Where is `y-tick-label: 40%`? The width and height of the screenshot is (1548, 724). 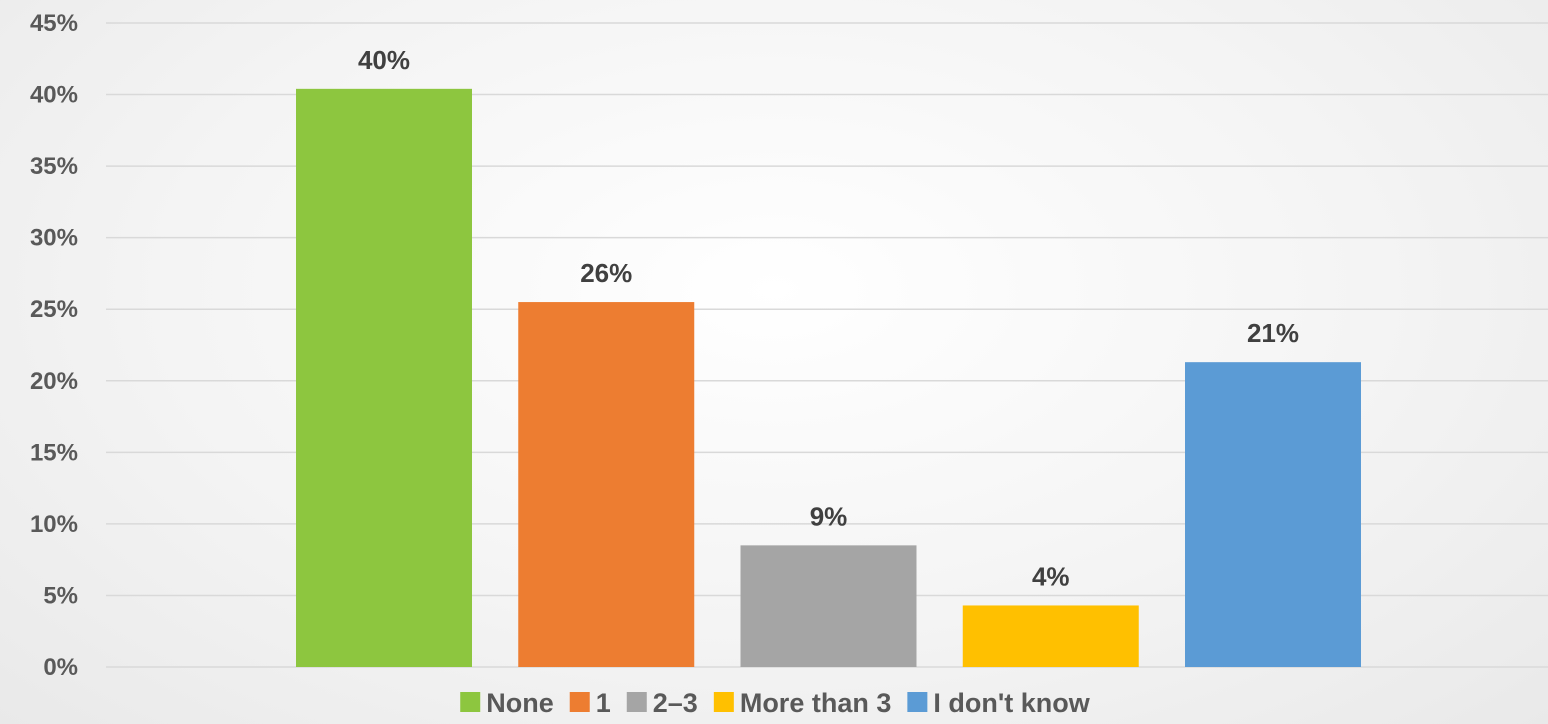
y-tick-label: 40% is located at coordinates (54, 95).